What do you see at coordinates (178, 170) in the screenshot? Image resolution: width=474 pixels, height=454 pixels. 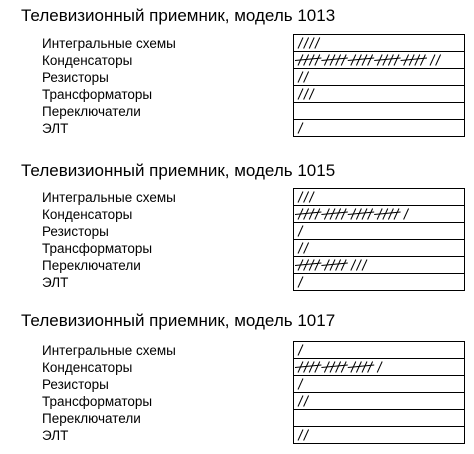 I see `section-title: Телевизионный приемник, модель 1015` at bounding box center [178, 170].